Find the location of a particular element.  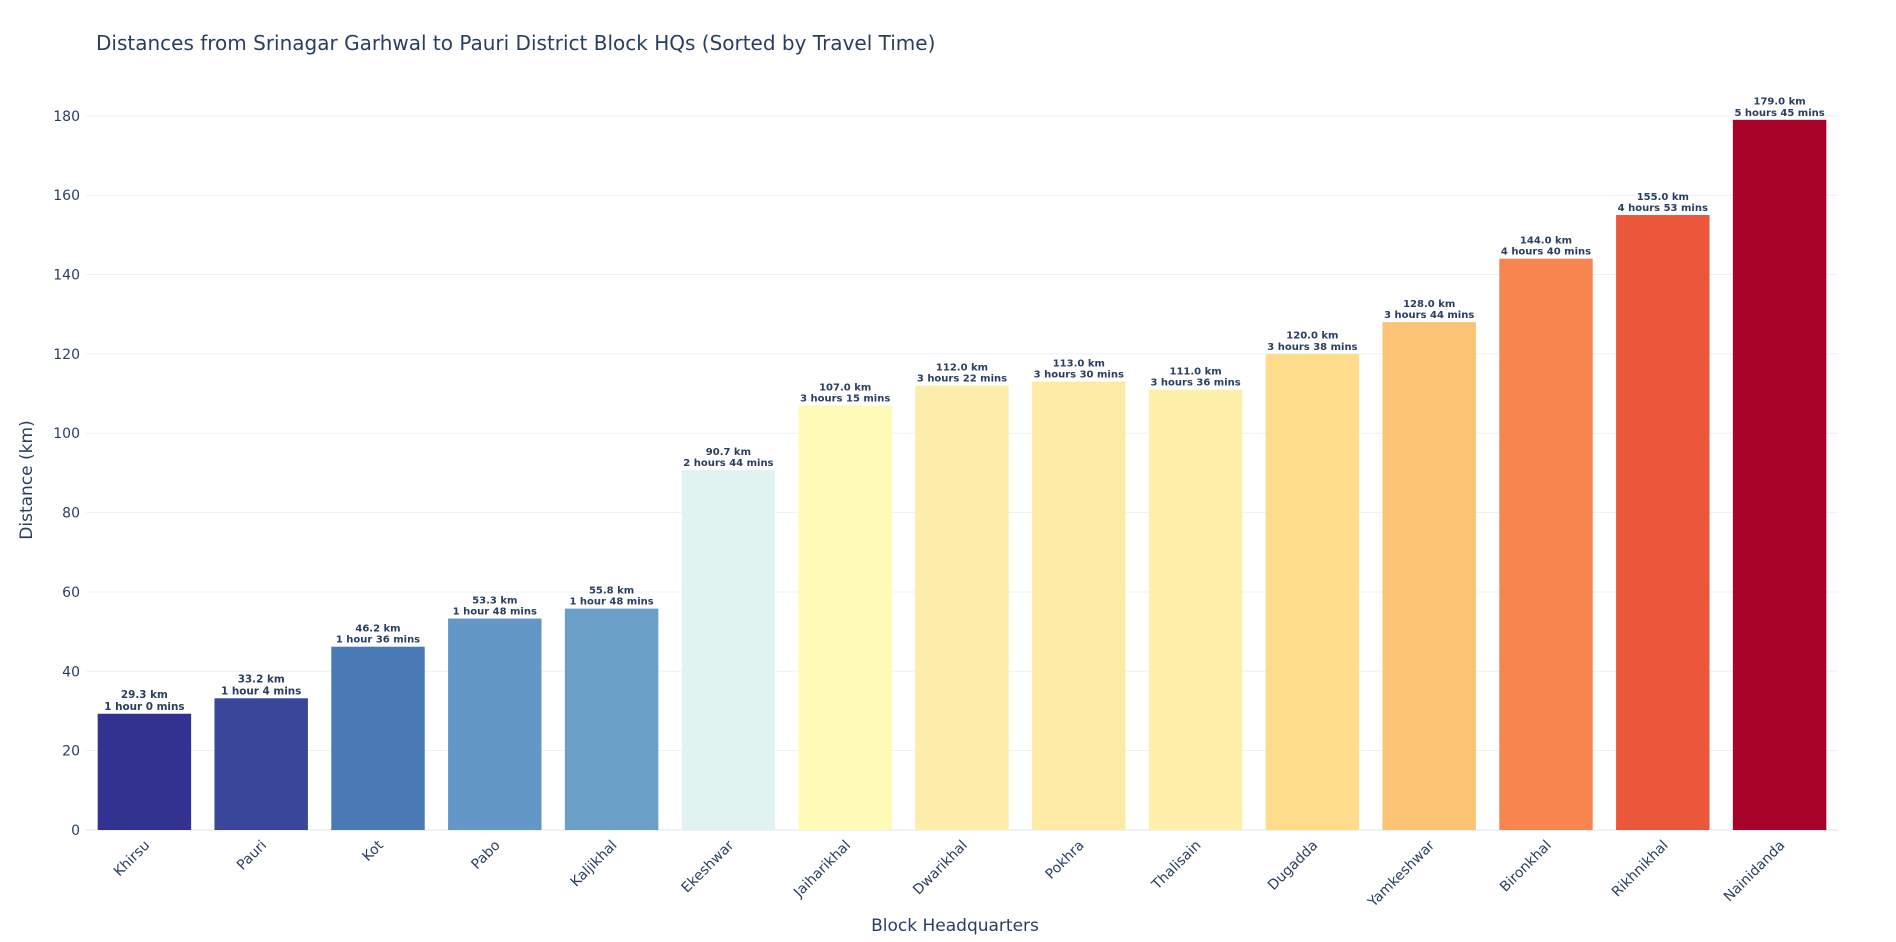

bar-data-label: 112.0 km 3 hours 22 mins is located at coordinates (962, 373).